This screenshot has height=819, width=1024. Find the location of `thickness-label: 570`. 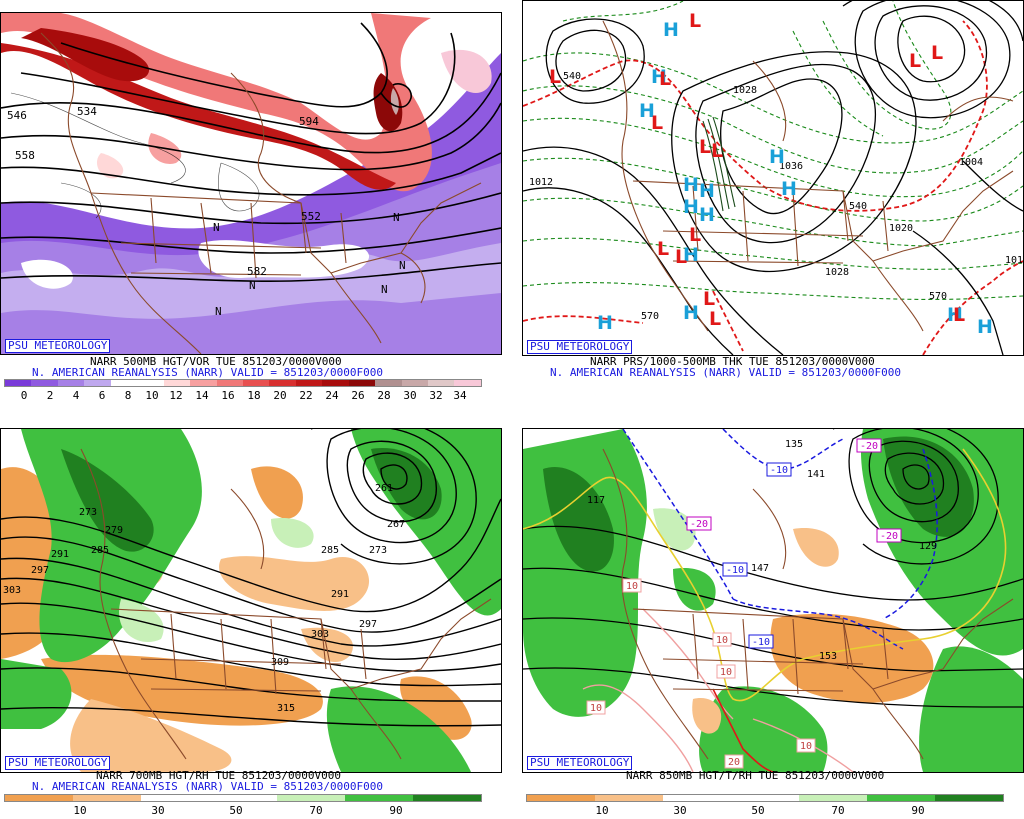

thickness-label: 570 is located at coordinates (938, 296).